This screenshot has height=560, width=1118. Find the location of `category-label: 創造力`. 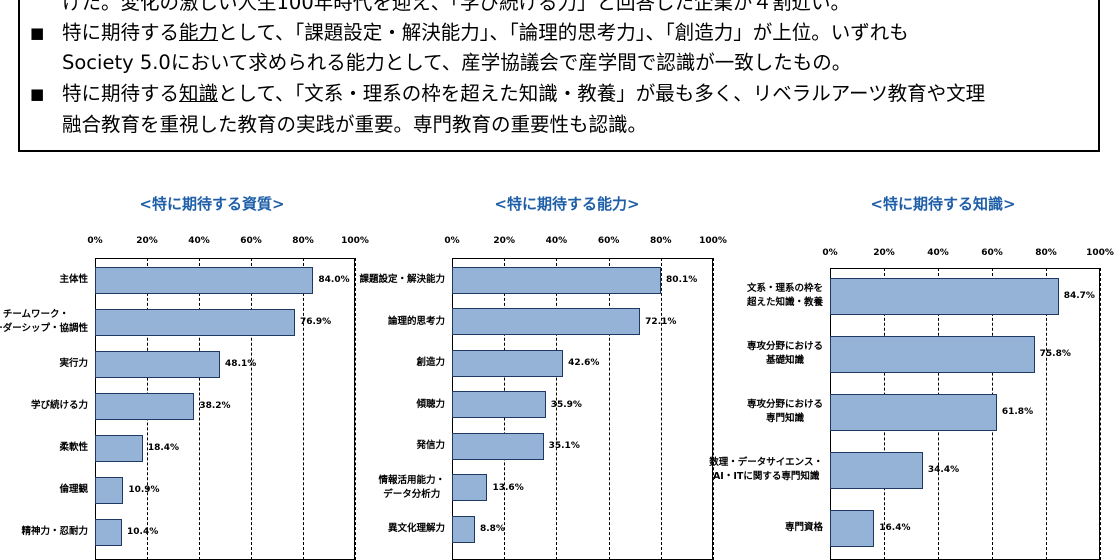

category-label: 創造力 is located at coordinates (430, 362).